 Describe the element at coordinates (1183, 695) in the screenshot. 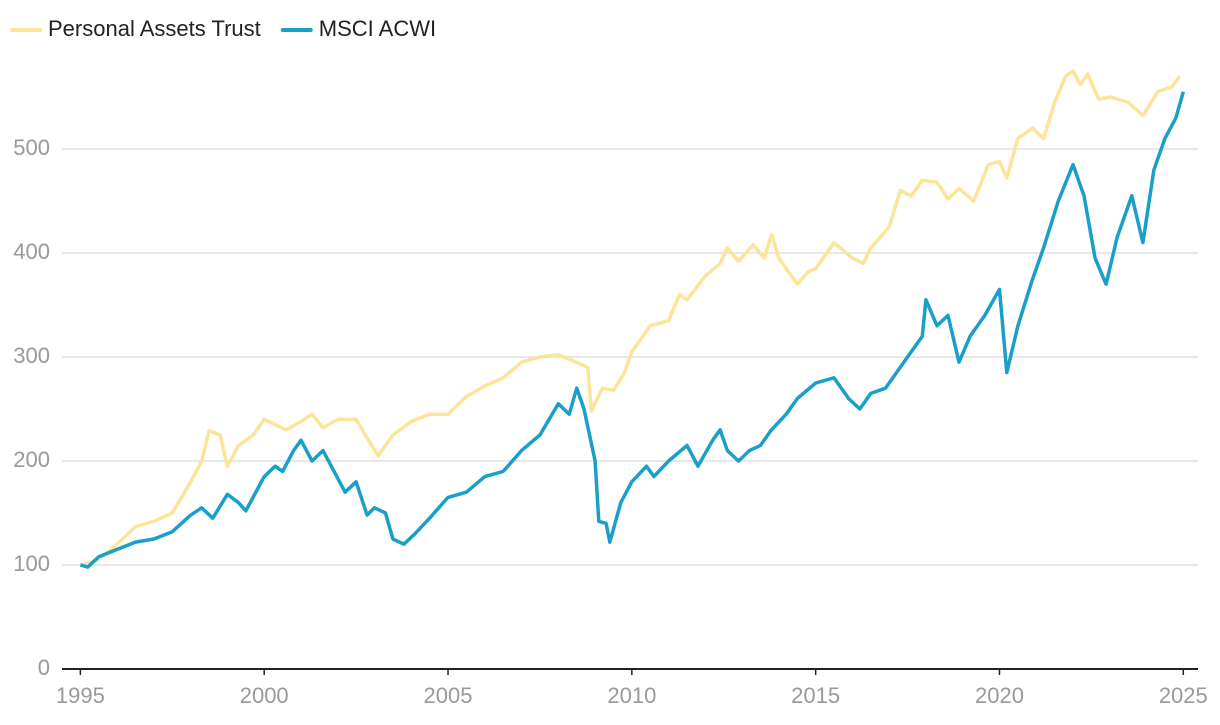

I see `x-tick-label: 2025` at that location.